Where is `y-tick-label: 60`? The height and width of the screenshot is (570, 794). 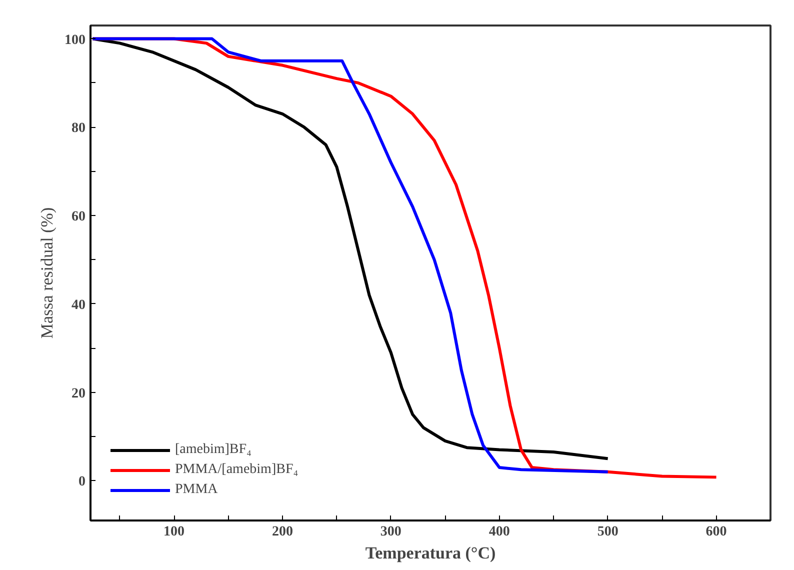
y-tick-label: 60 is located at coordinates (79, 217).